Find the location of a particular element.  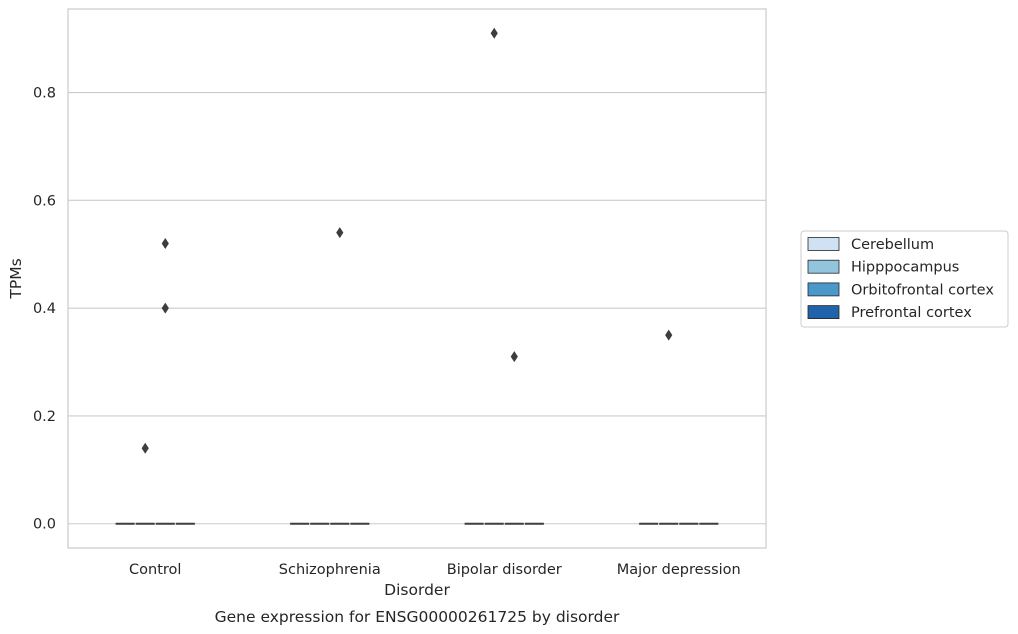

x-axis-label: Disorder is located at coordinates (417, 590).